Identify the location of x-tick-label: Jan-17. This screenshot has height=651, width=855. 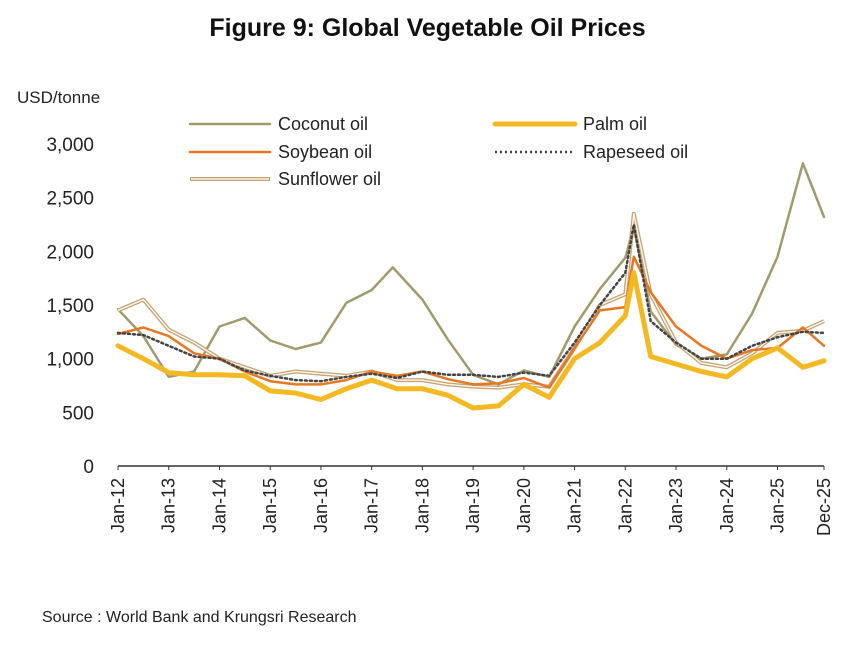
(372, 505).